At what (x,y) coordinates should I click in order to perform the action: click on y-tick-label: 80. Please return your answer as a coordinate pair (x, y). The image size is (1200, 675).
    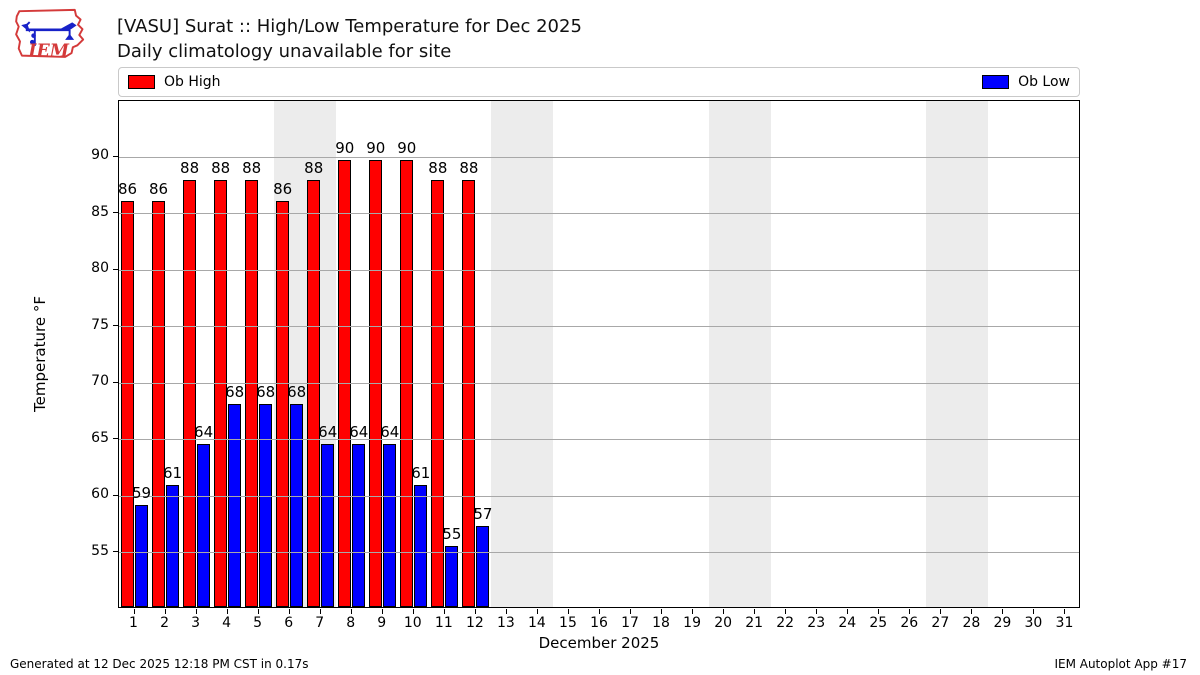
    Looking at the image, I should click on (100, 268).